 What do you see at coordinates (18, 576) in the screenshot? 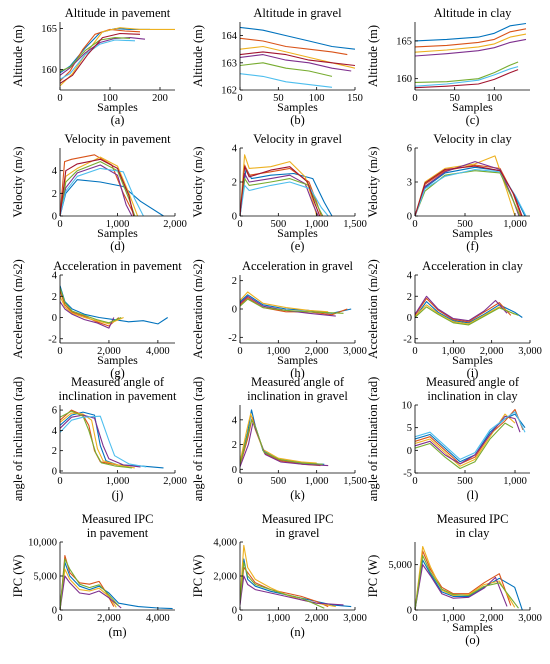
I see `y-axis-label: IPC (W)` at bounding box center [18, 576].